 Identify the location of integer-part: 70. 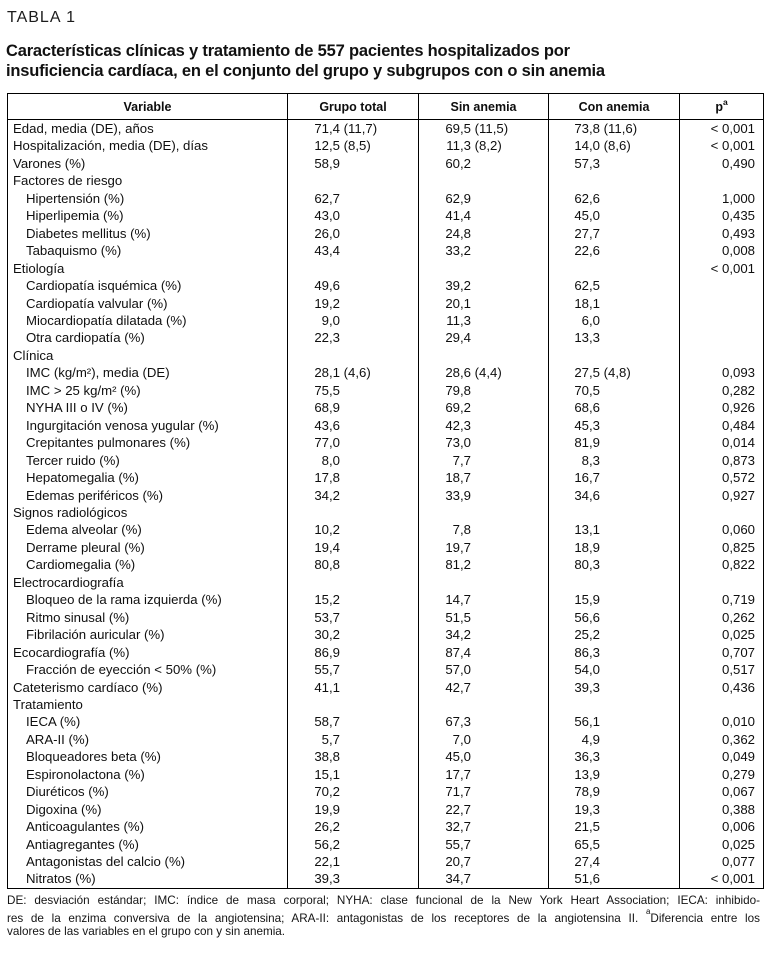
(321, 792).